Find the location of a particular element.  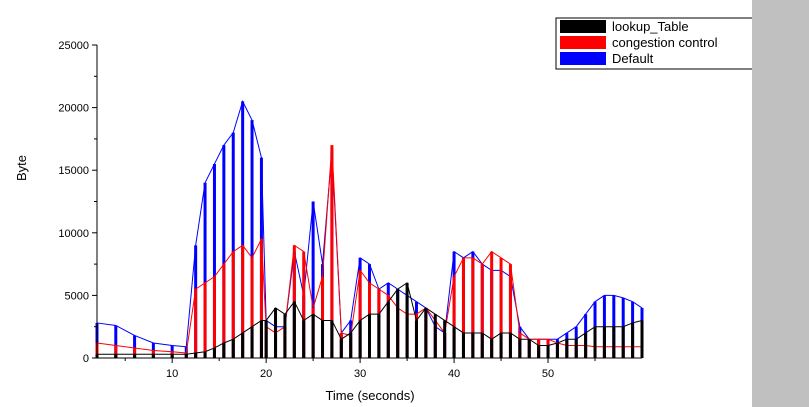

y-tick-label: 20000 is located at coordinates (73, 109).